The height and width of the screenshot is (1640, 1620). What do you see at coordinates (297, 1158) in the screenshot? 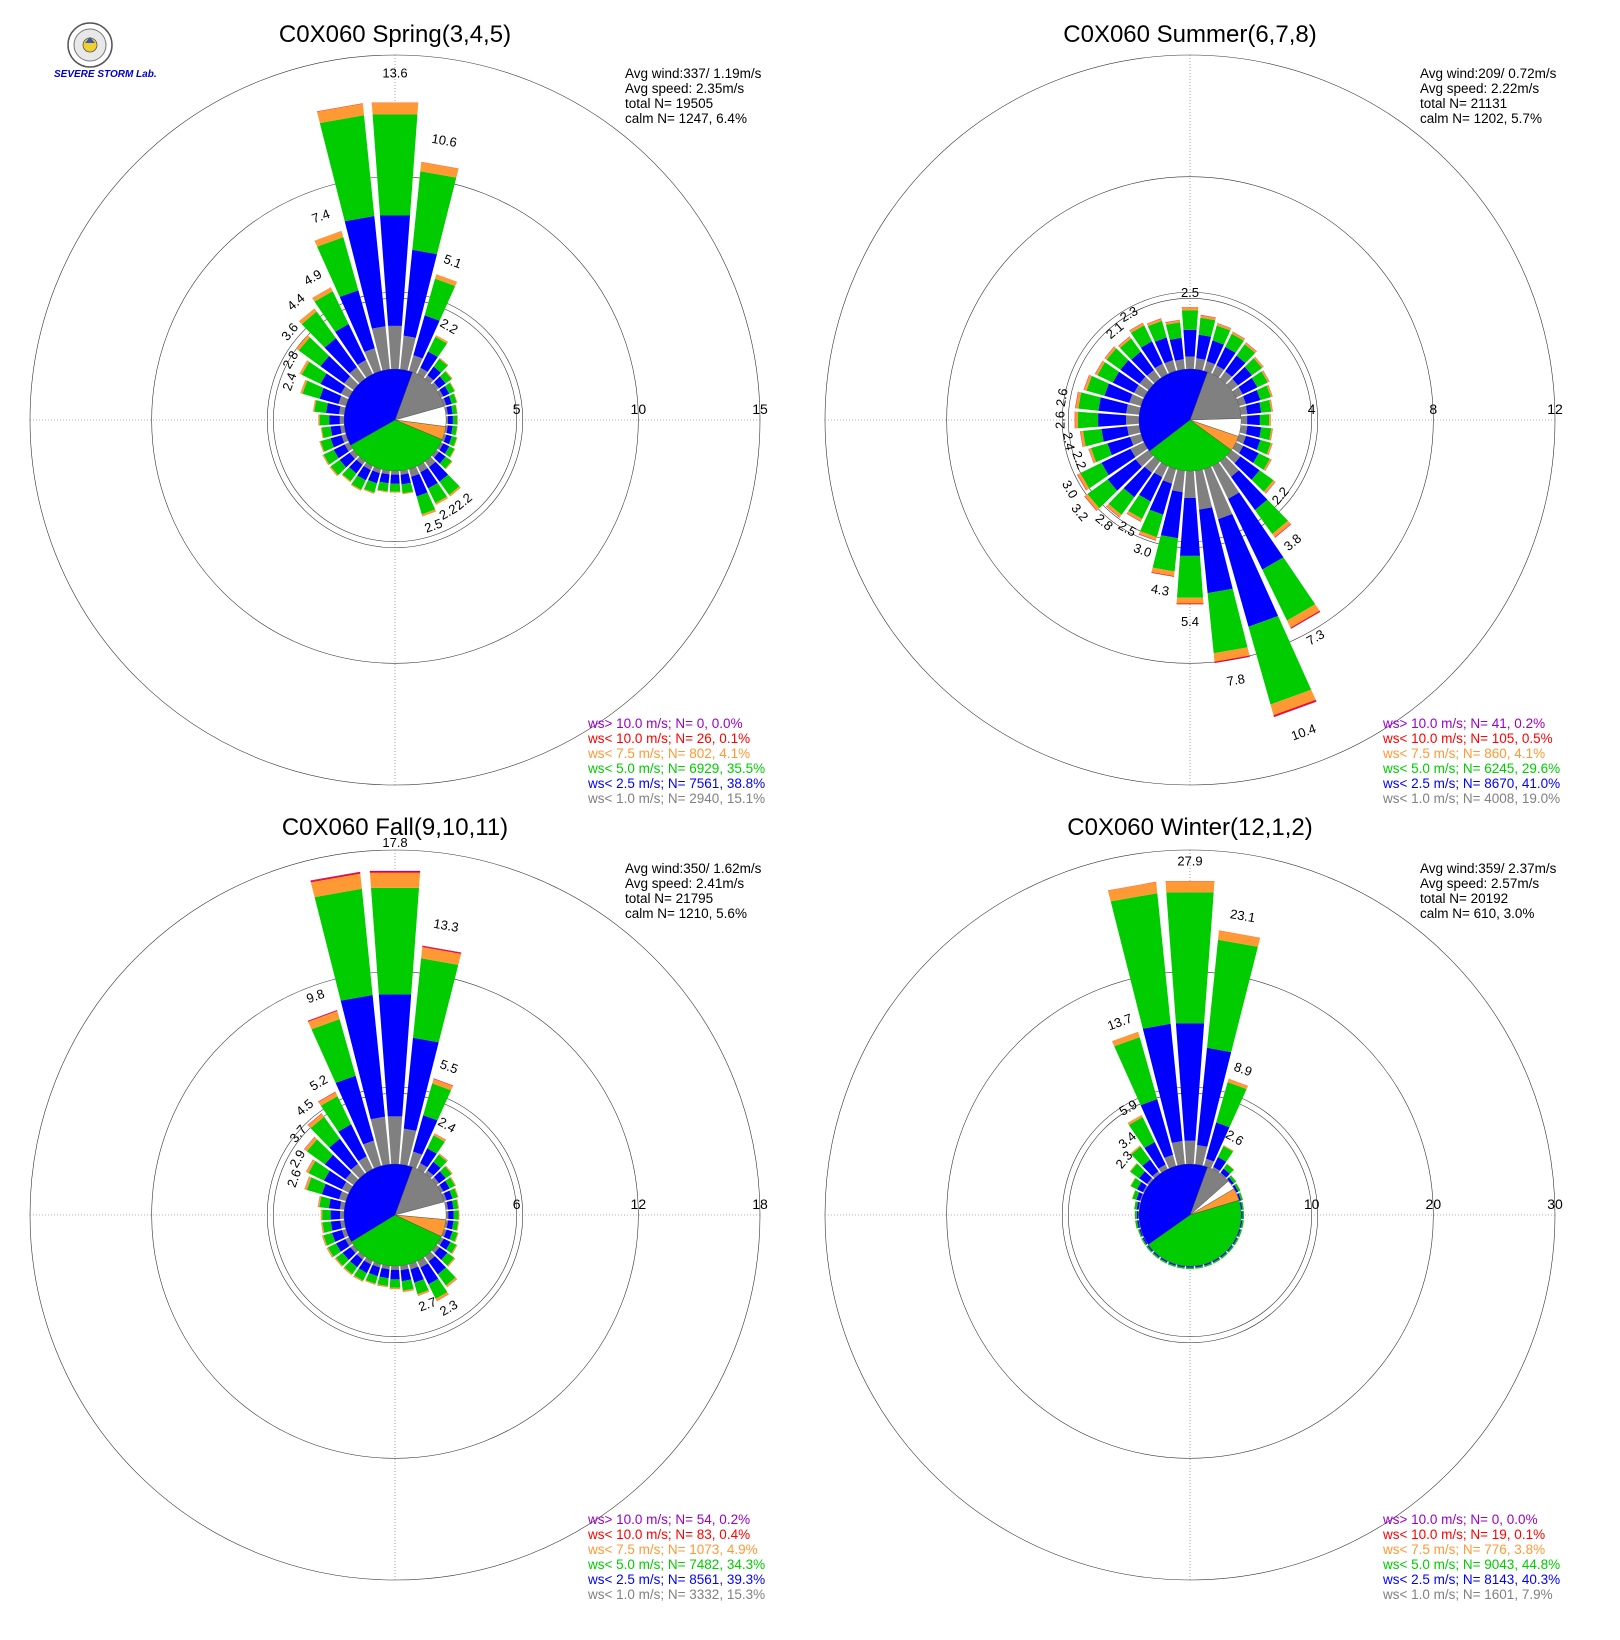
I see `bar-value-label: 2.9` at bounding box center [297, 1158].